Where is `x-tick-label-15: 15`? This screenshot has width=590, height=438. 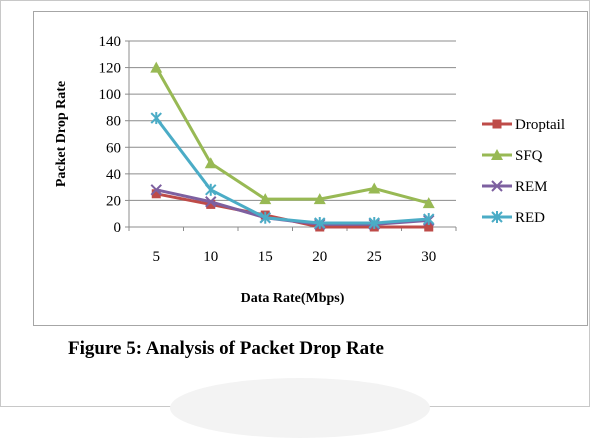 x-tick-label-15: 15 is located at coordinates (265, 257).